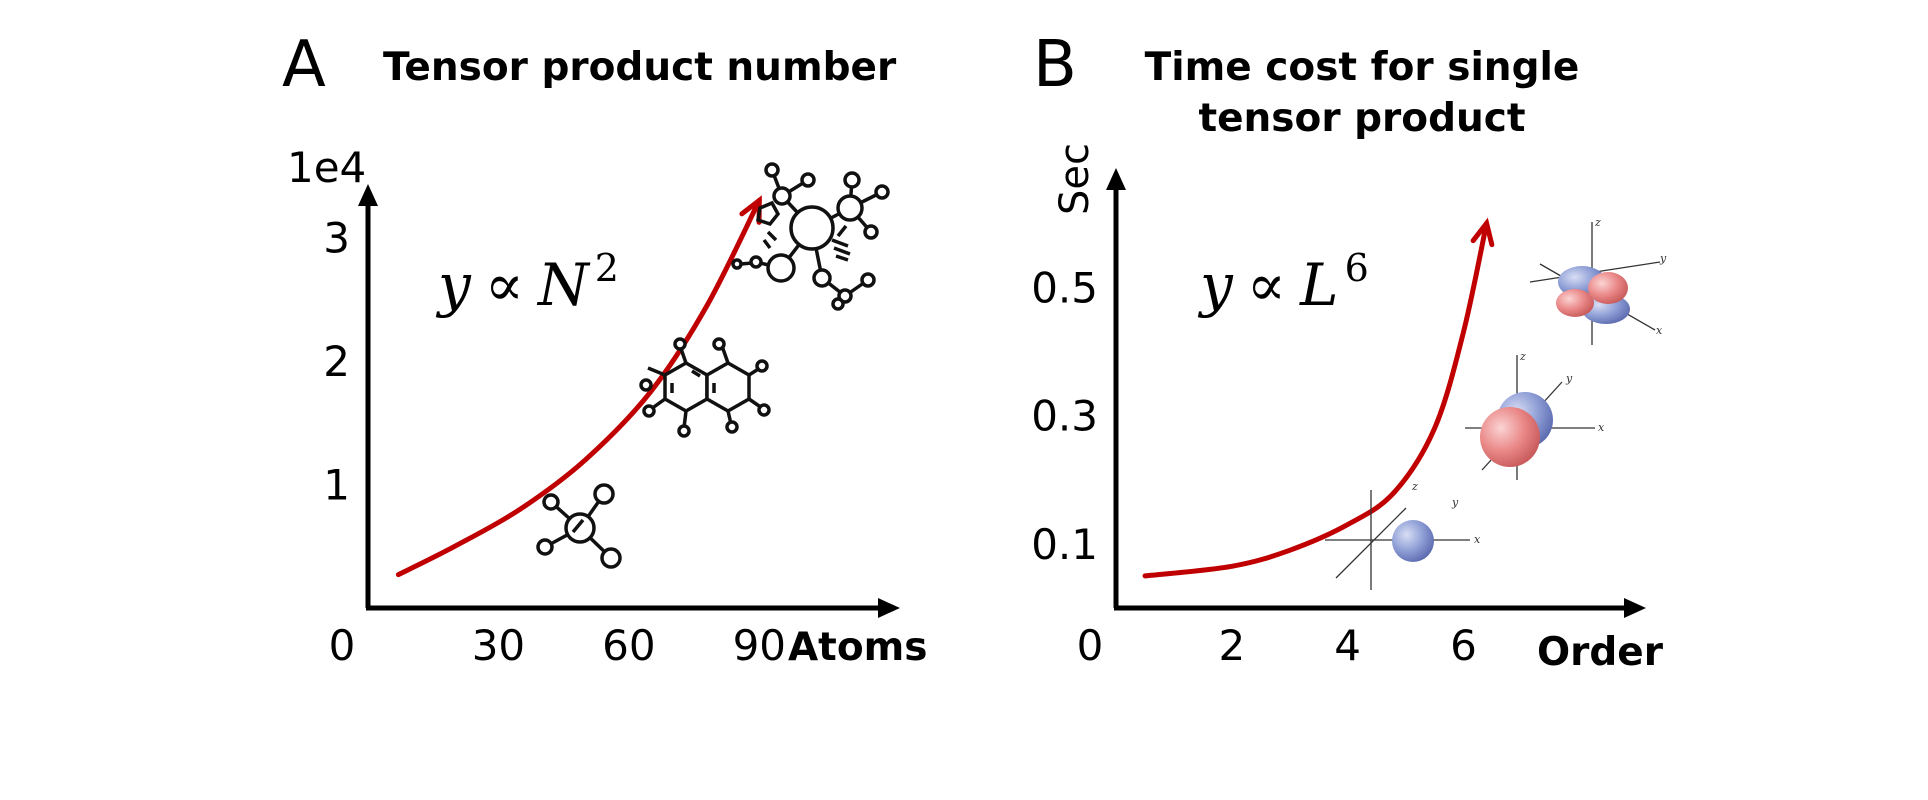 The width and height of the screenshot is (1928, 800). I want to click on panel-a-y-tick-label: 2, so click(336, 361).